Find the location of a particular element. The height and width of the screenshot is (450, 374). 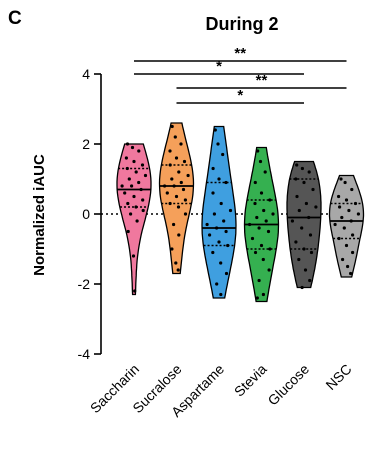

significance-label: * is located at coordinates (240, 95).